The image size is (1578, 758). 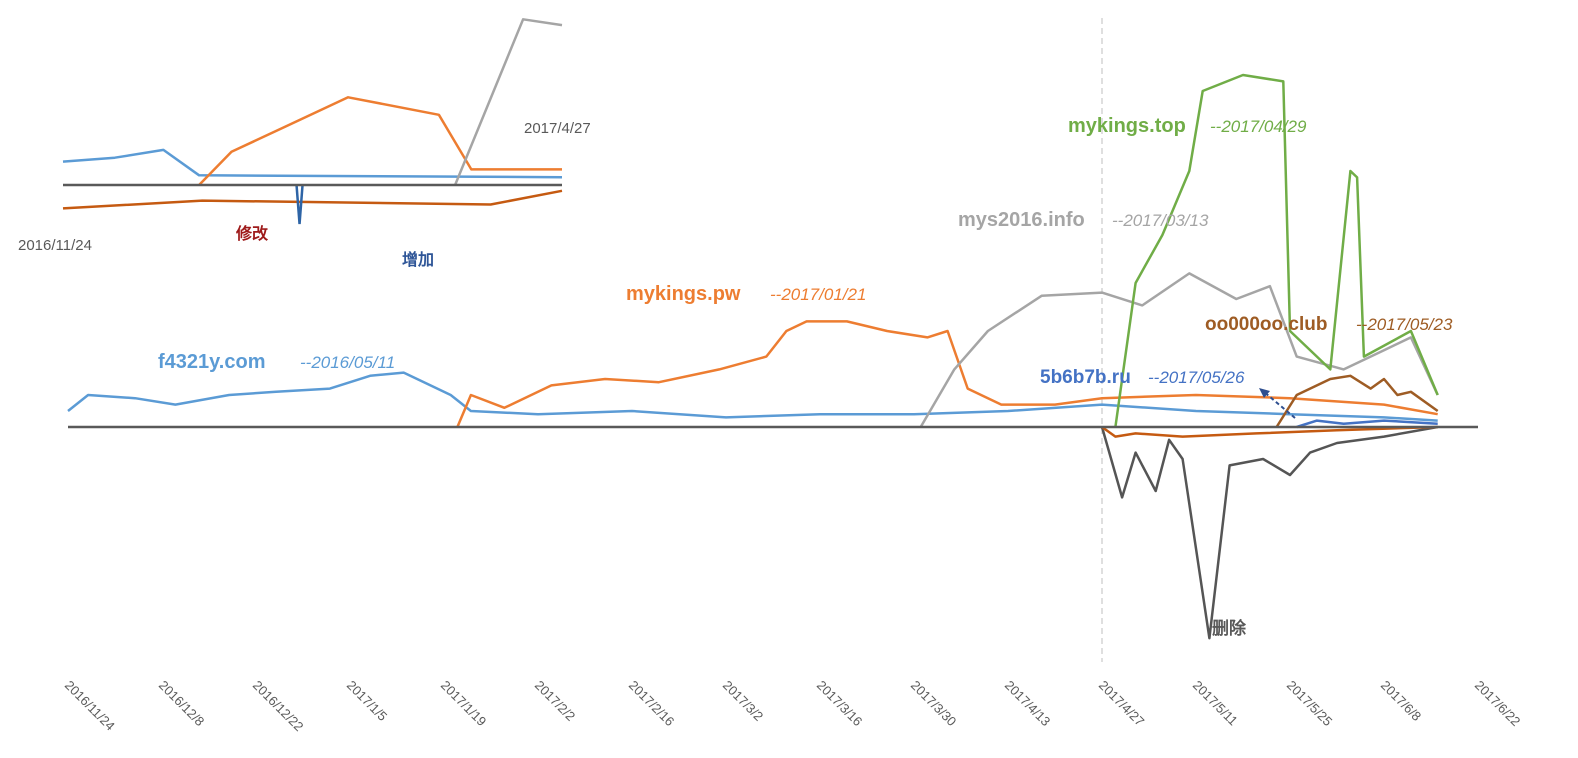 What do you see at coordinates (840, 704) in the screenshot?
I see `x-tick-label: 2017/3/16` at bounding box center [840, 704].